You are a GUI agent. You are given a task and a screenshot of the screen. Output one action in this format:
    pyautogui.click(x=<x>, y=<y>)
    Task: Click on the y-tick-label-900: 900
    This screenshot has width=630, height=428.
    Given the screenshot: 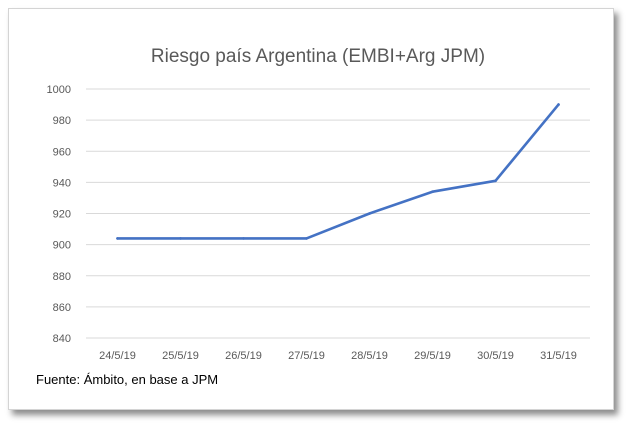 What is the action you would take?
    pyautogui.click(x=62, y=246)
    